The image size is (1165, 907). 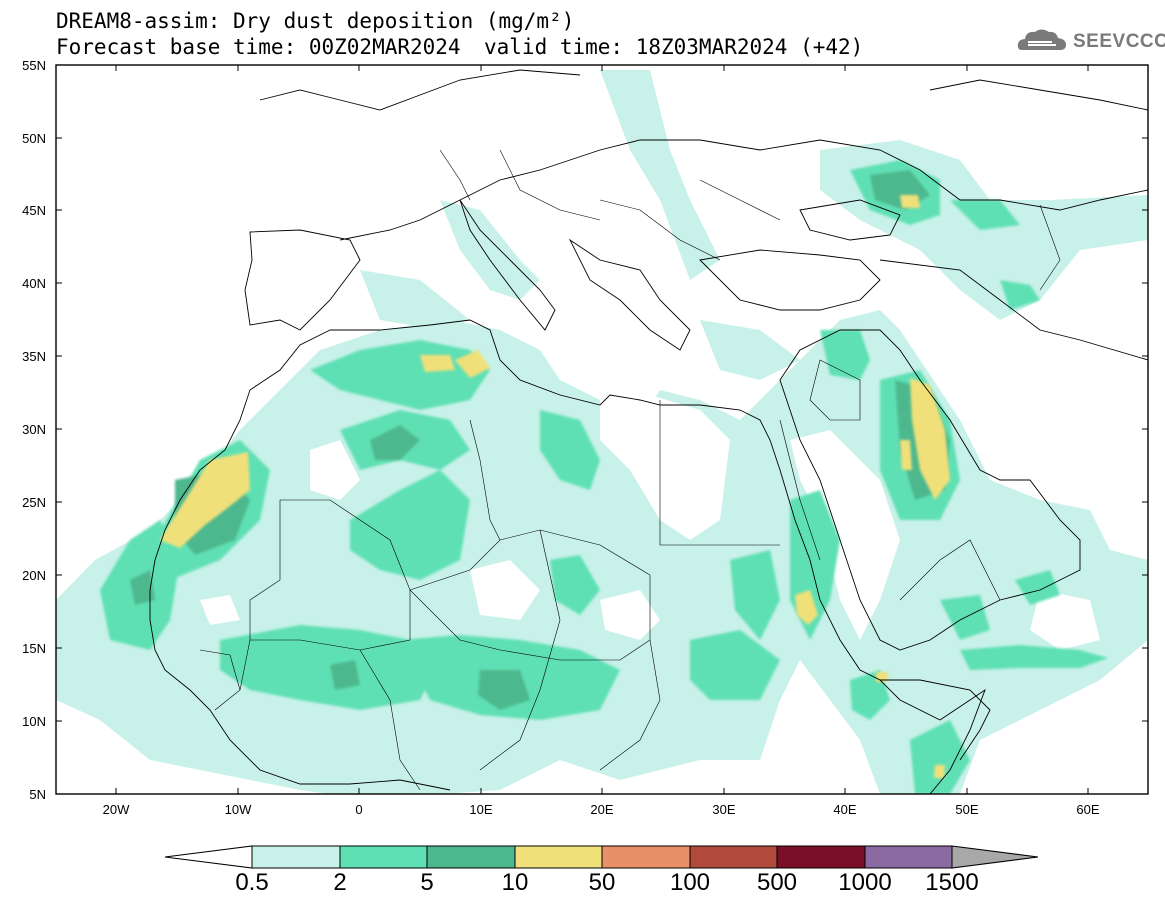 What do you see at coordinates (34, 575) in the screenshot?
I see `lat-label: 20N` at bounding box center [34, 575].